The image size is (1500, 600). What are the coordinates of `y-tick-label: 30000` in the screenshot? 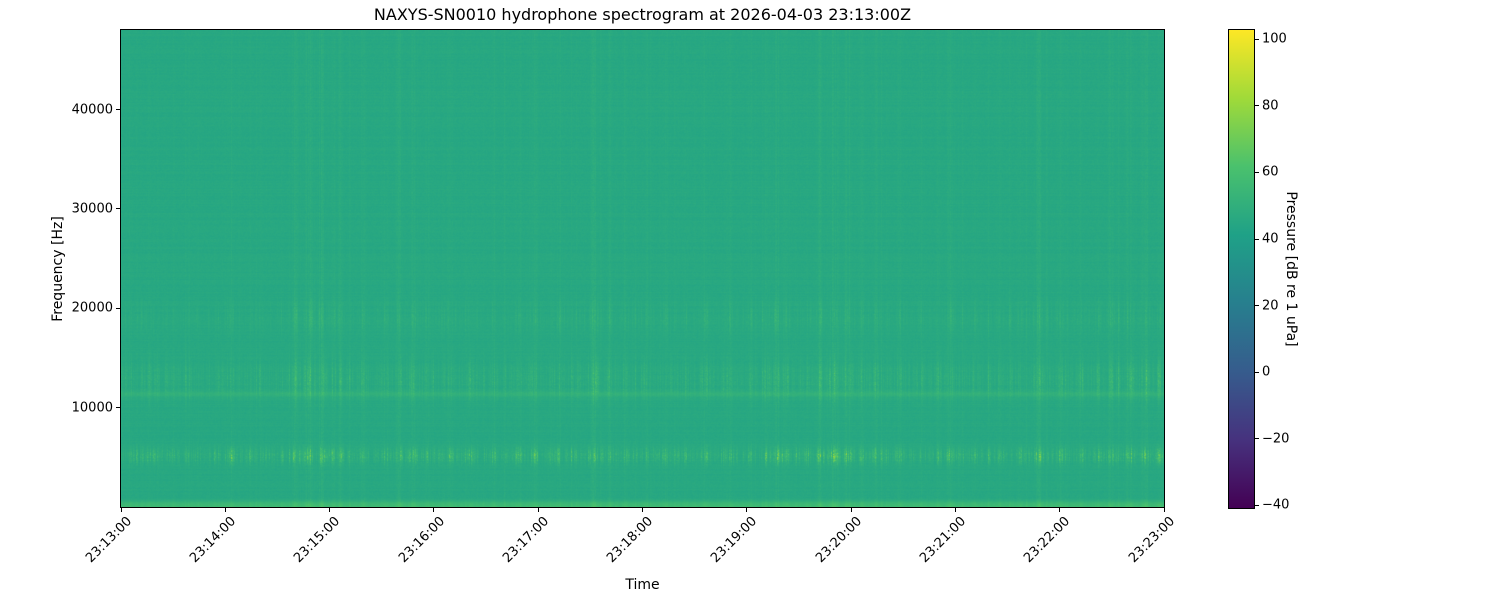 It's located at (92, 209).